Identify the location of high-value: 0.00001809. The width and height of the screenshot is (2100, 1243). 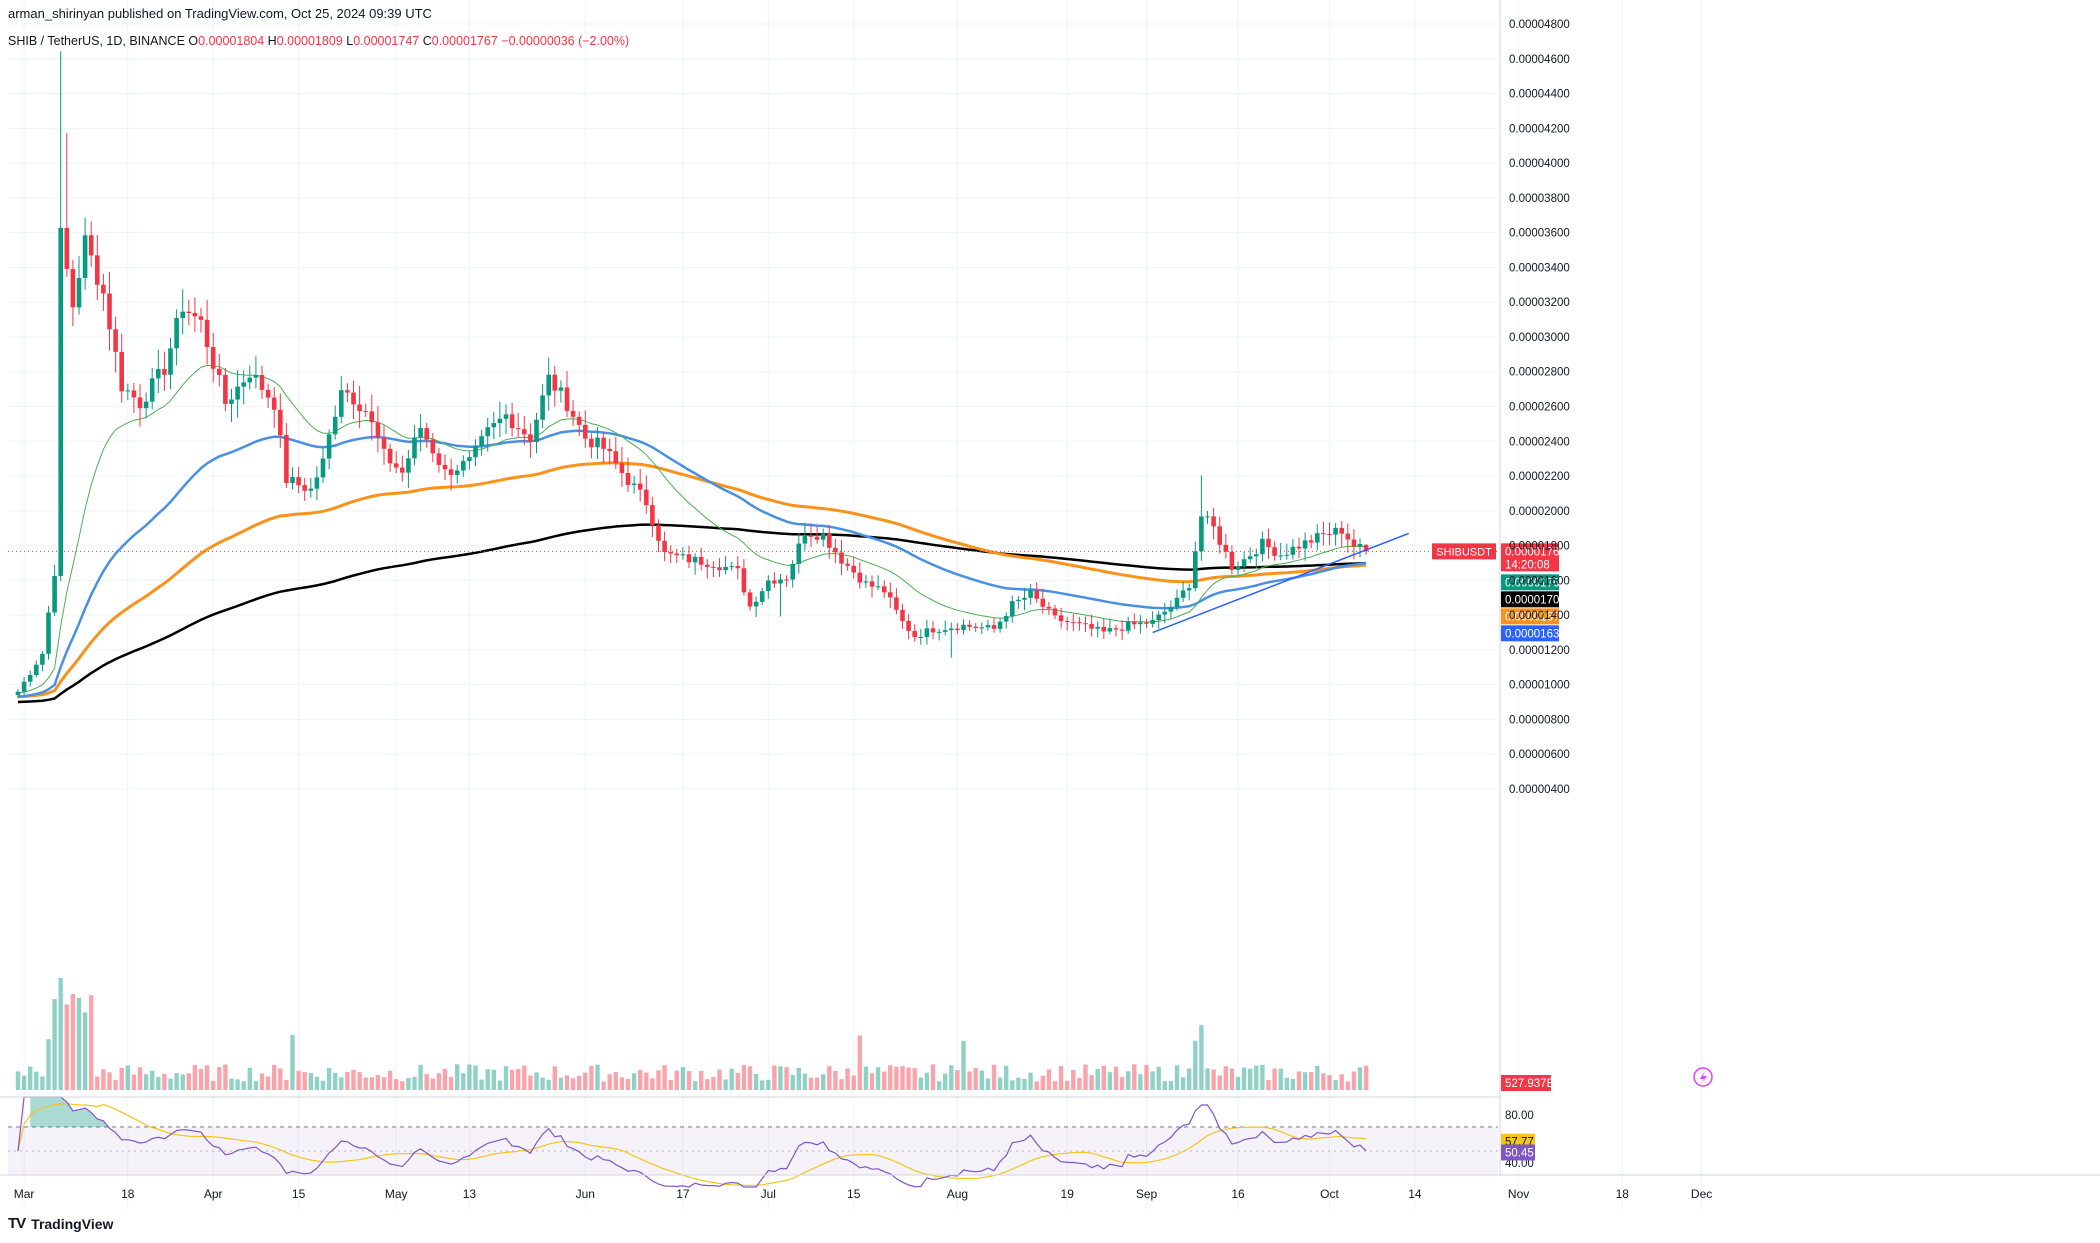
(309, 41).